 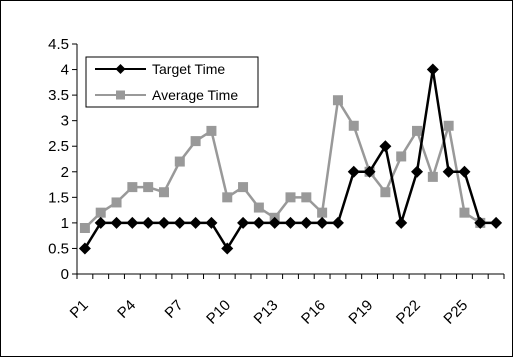 I want to click on y-axis: 0 0.5 1 1.5 2 2.5 3 3.5 4 4.5, so click(x=63, y=159).